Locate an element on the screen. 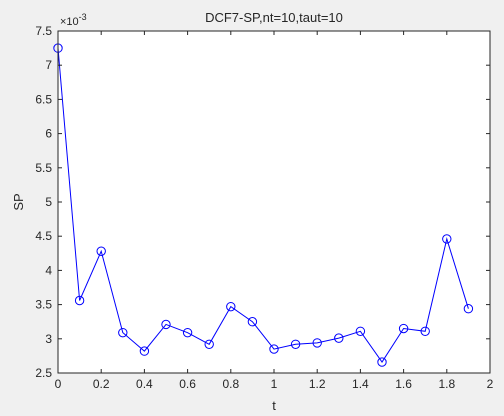 This screenshot has height=416, width=504. chart-title: DCF7-SP,nt=10,taut=10 is located at coordinates (274, 17).